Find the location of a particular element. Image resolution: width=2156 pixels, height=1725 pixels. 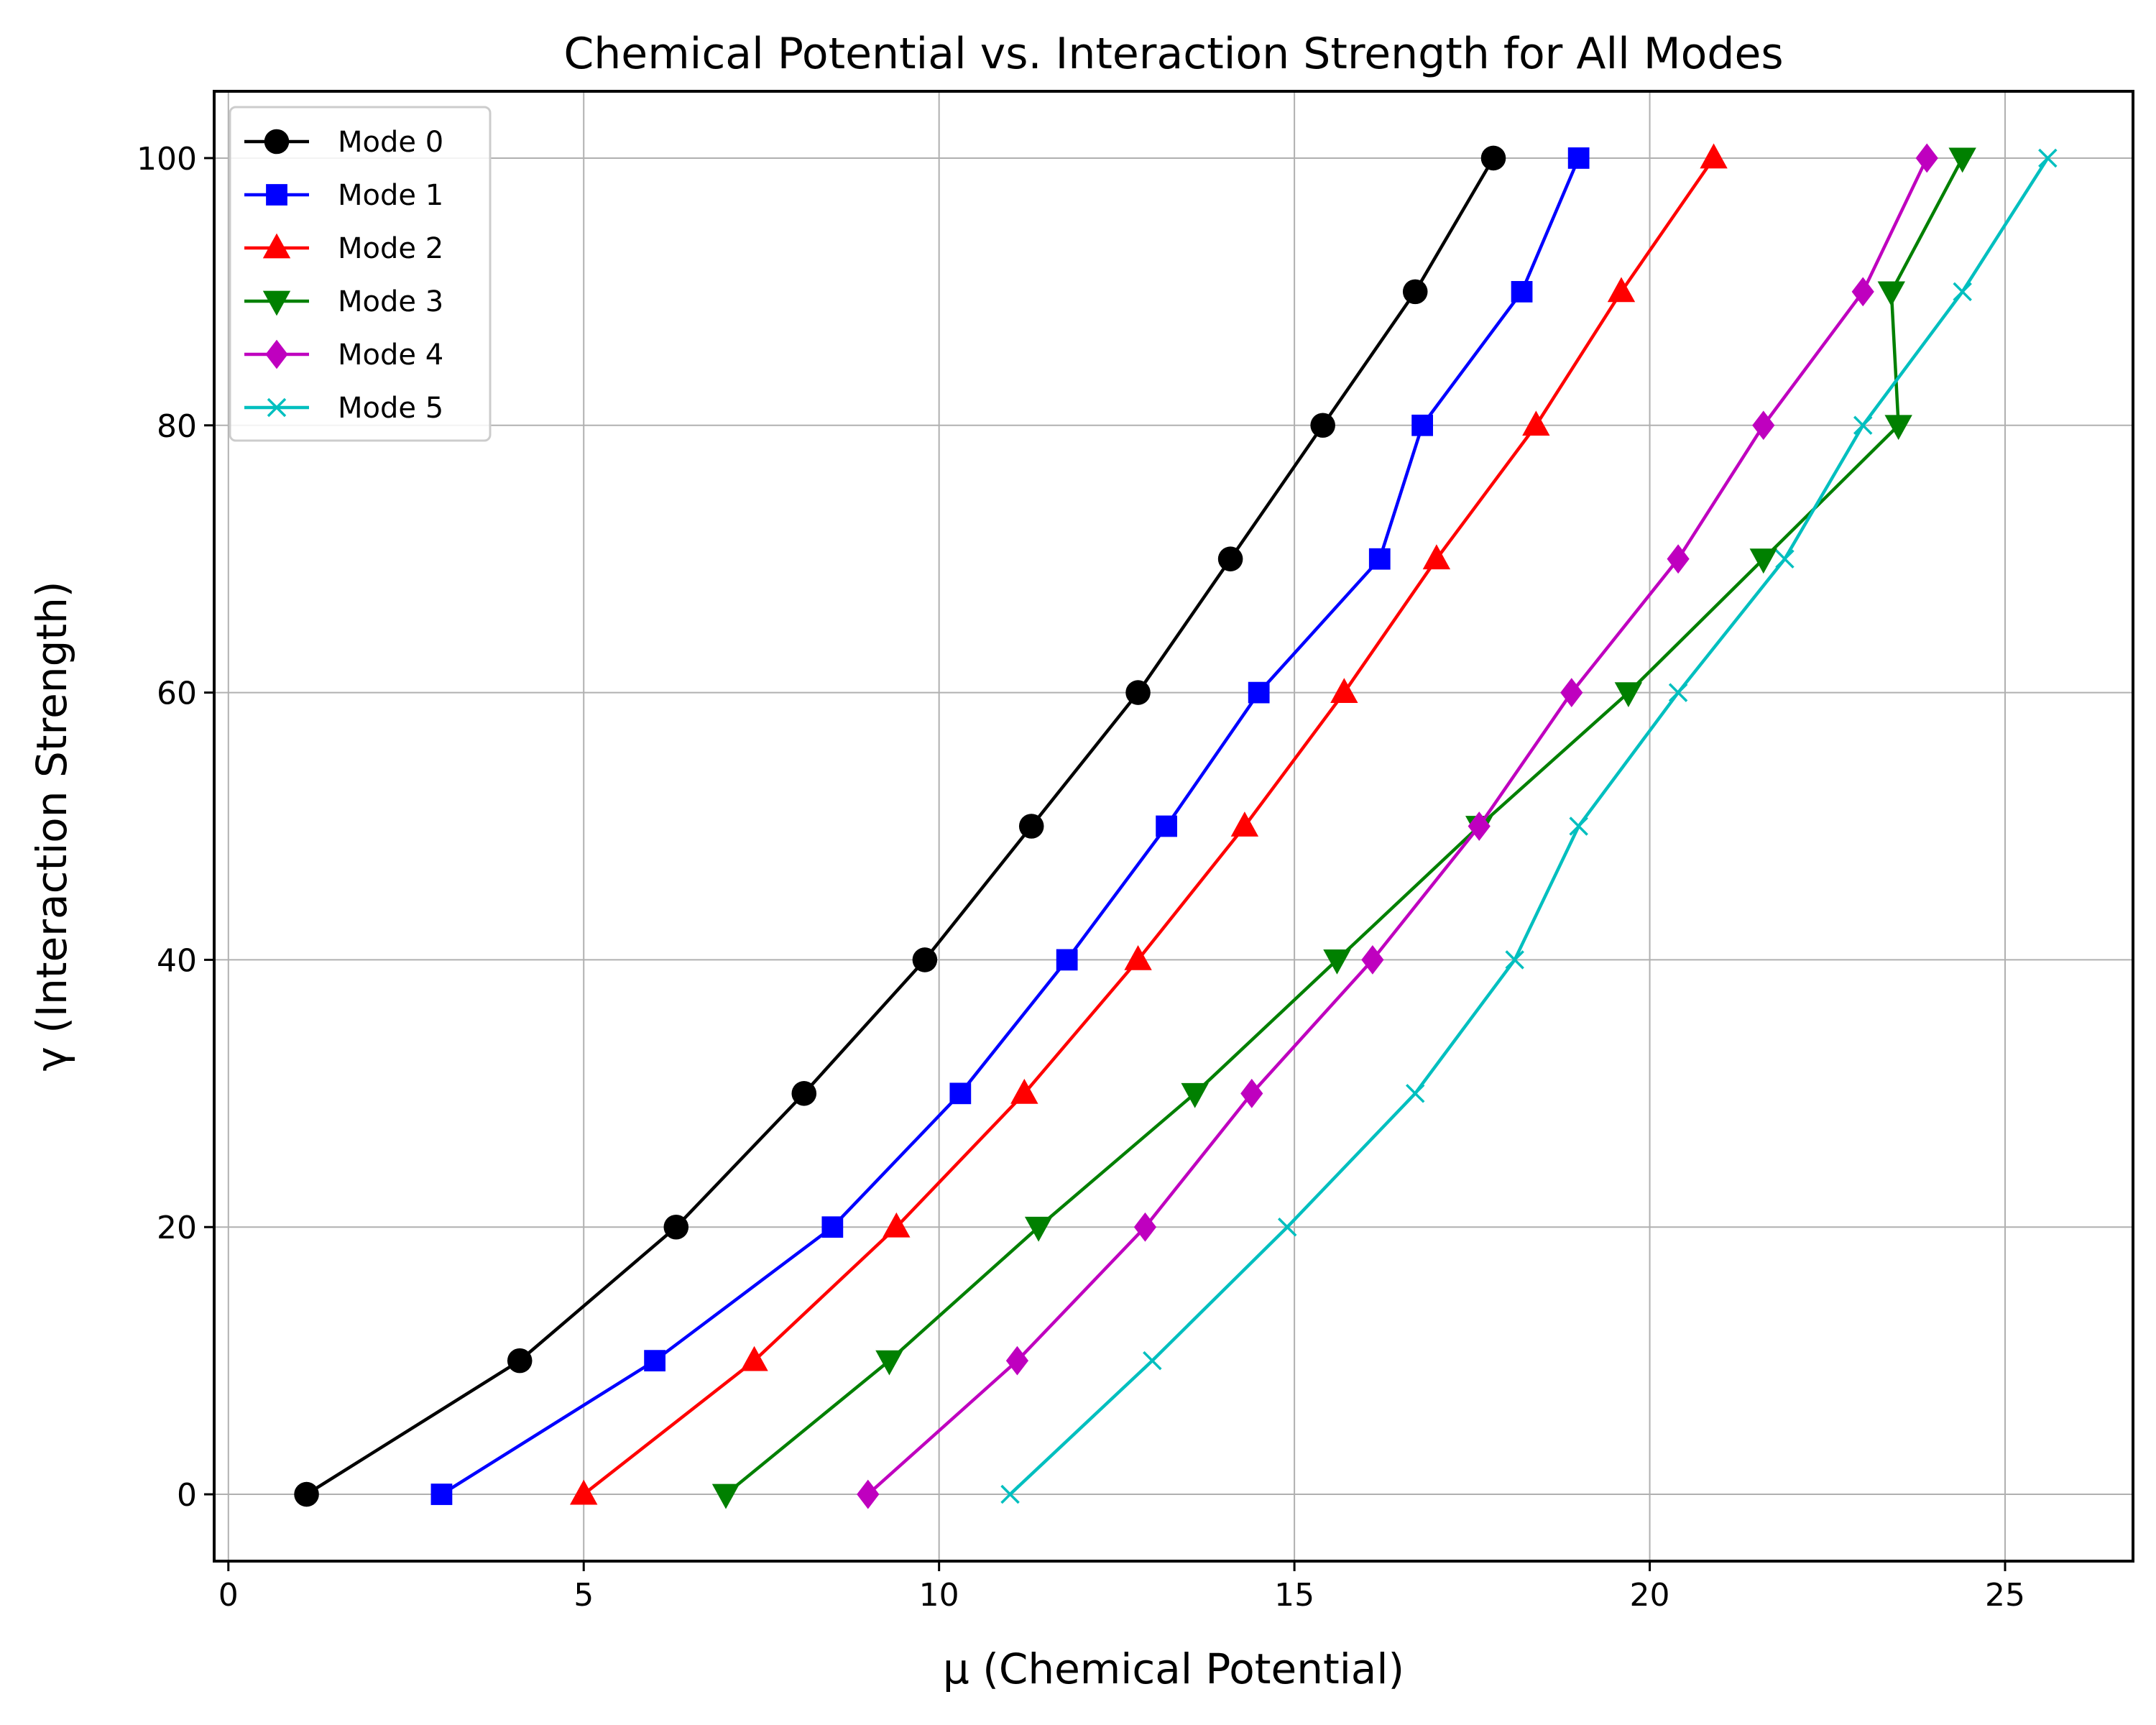

legend-box is located at coordinates (361, 274).